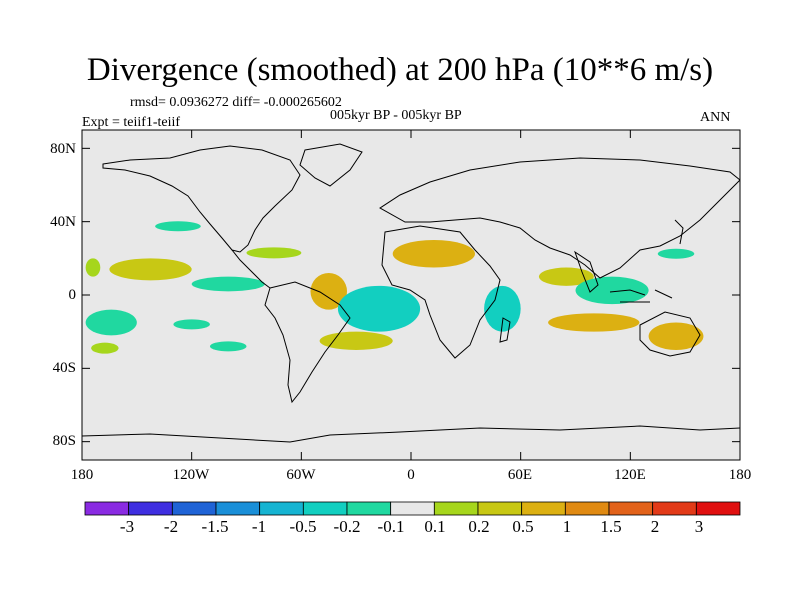 Image resolution: width=800 pixels, height=600 pixels. What do you see at coordinates (435, 526) in the screenshot?
I see `colorbar-label: 0.1` at bounding box center [435, 526].